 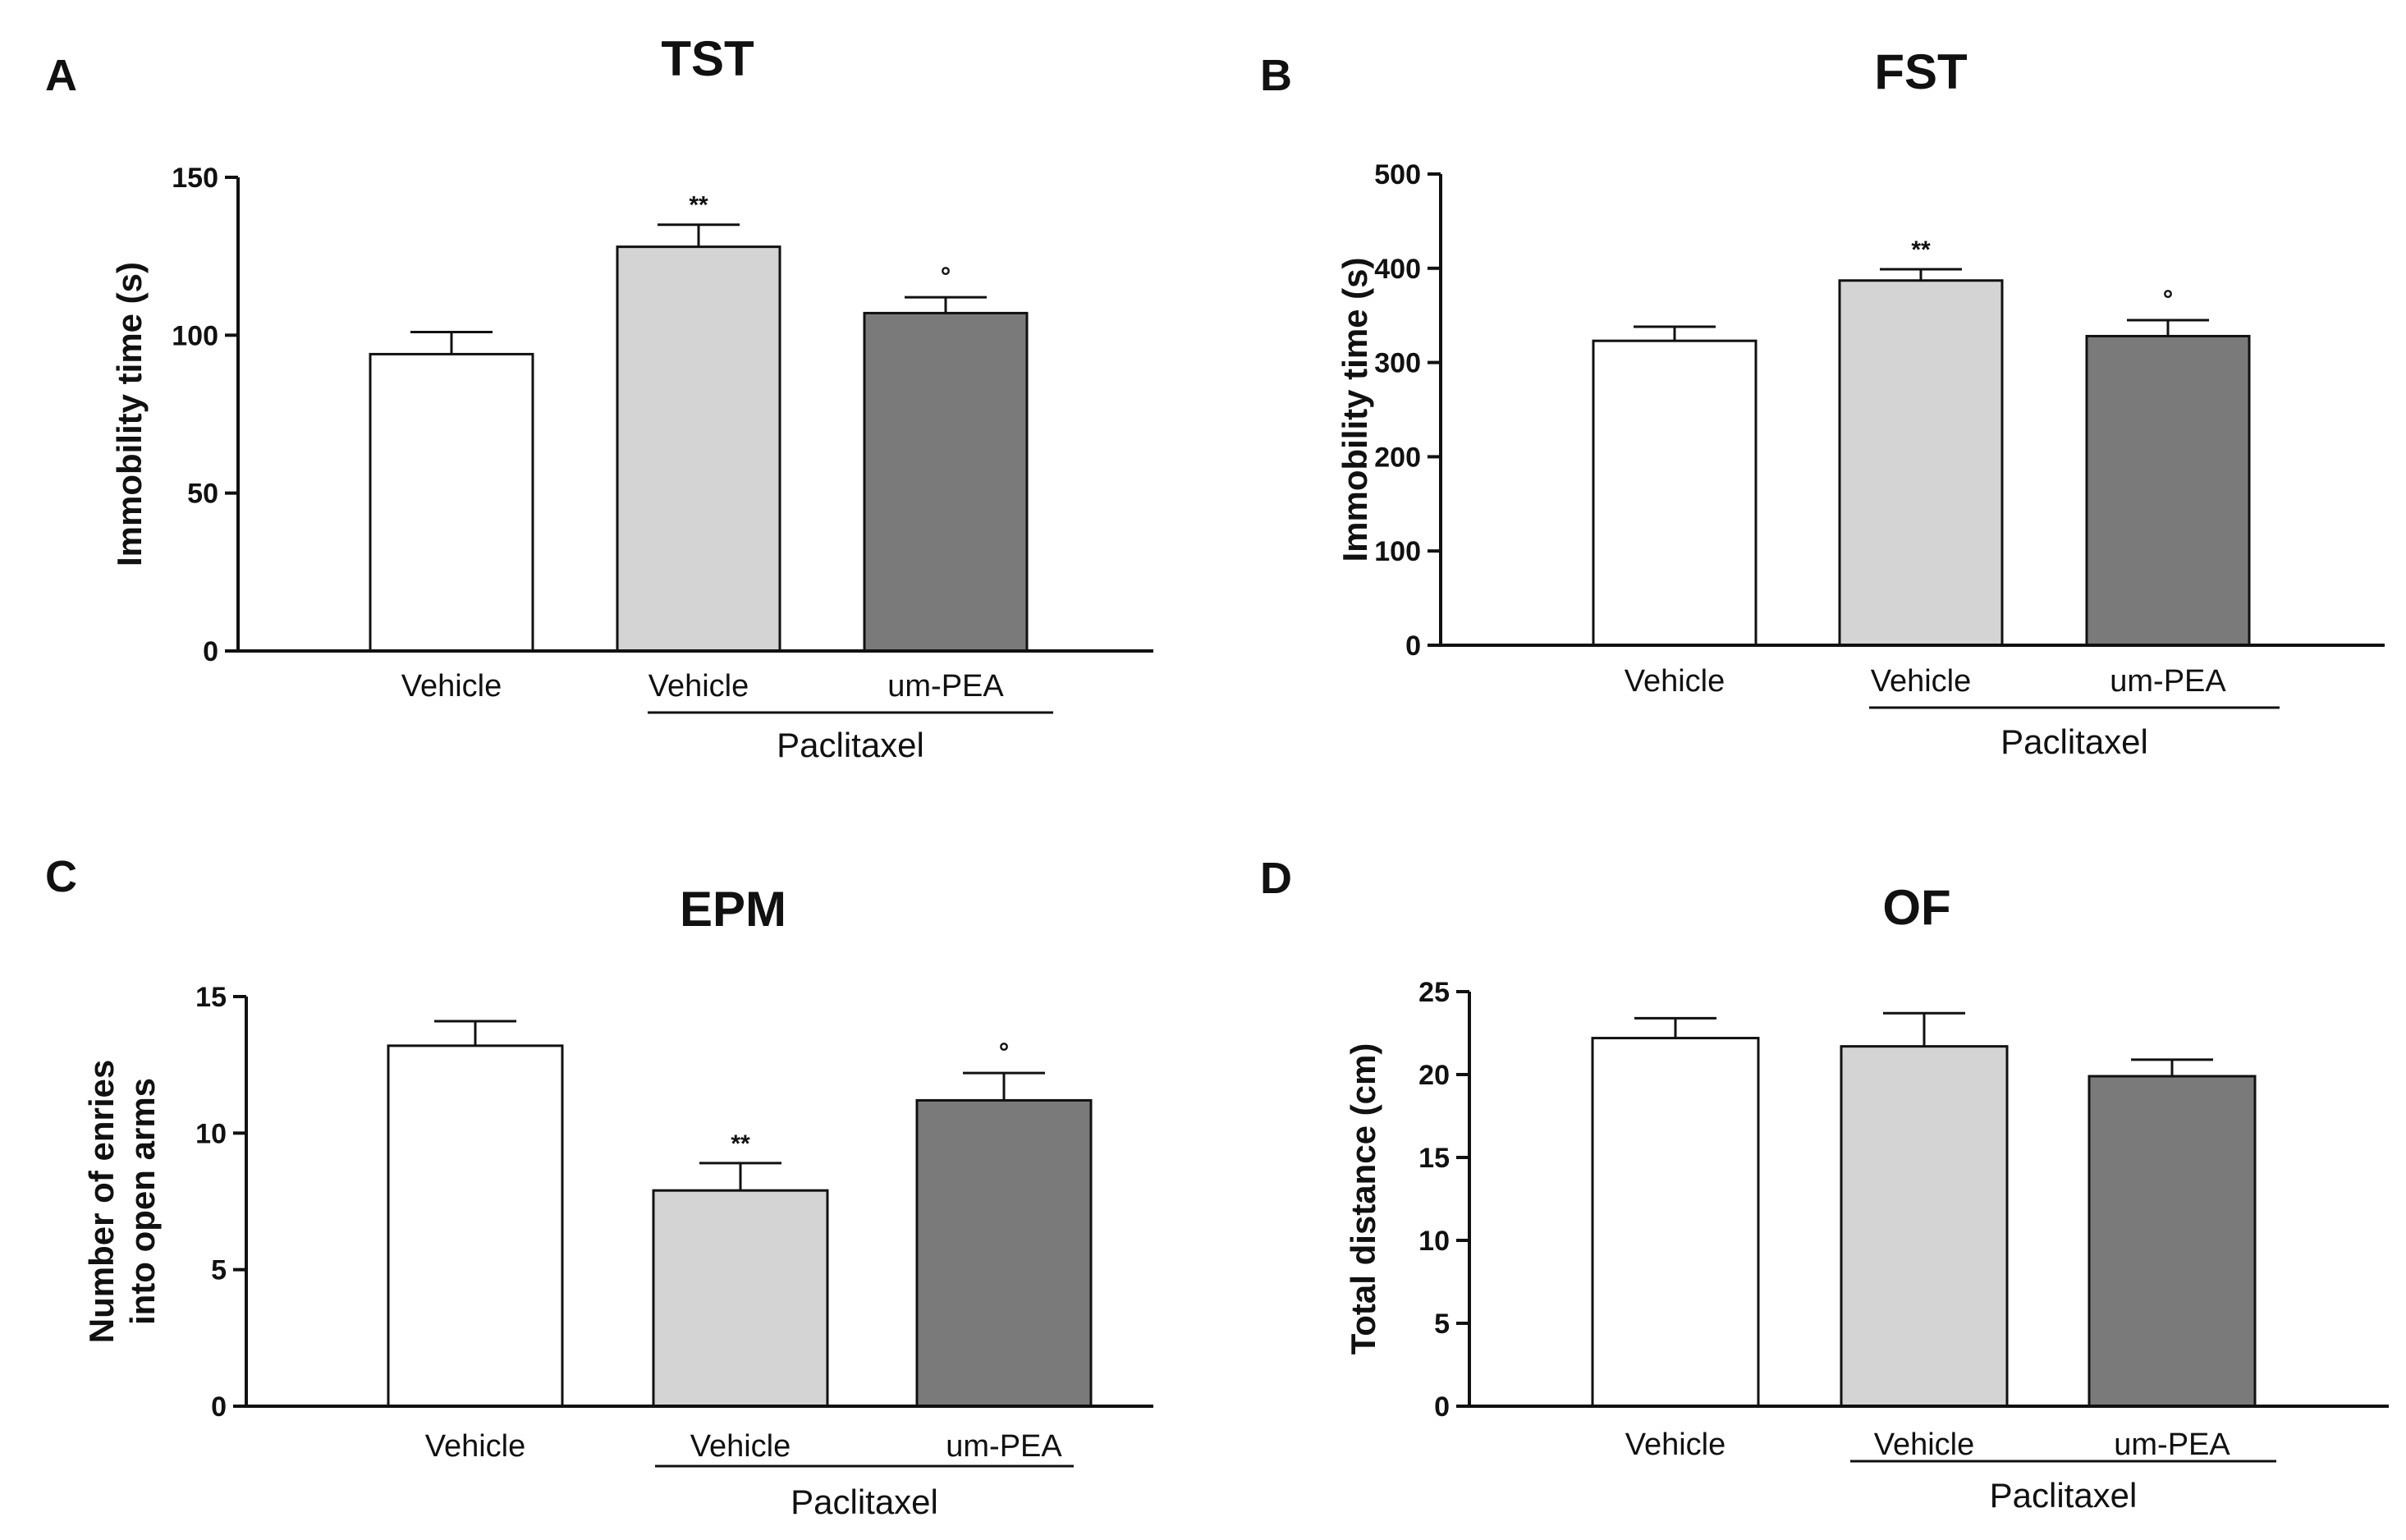 What do you see at coordinates (707, 59) in the screenshot?
I see `chart-title: TST` at bounding box center [707, 59].